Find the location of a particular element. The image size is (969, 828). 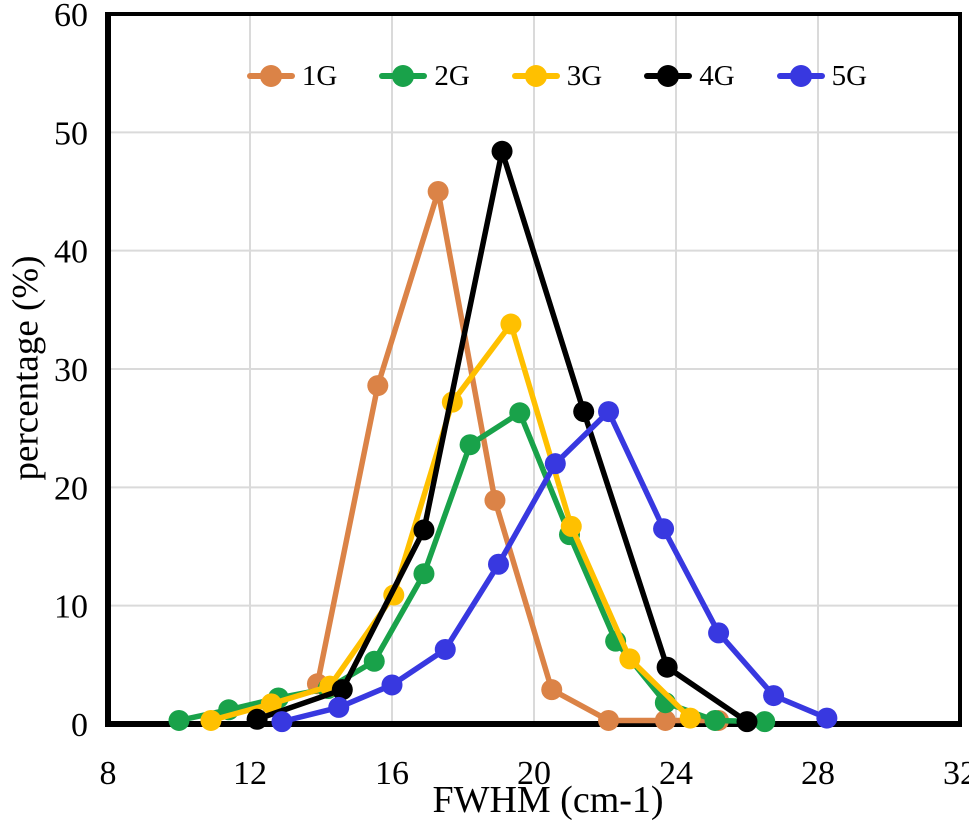

y-tick-label-20: 20 is located at coordinates (71, 488).